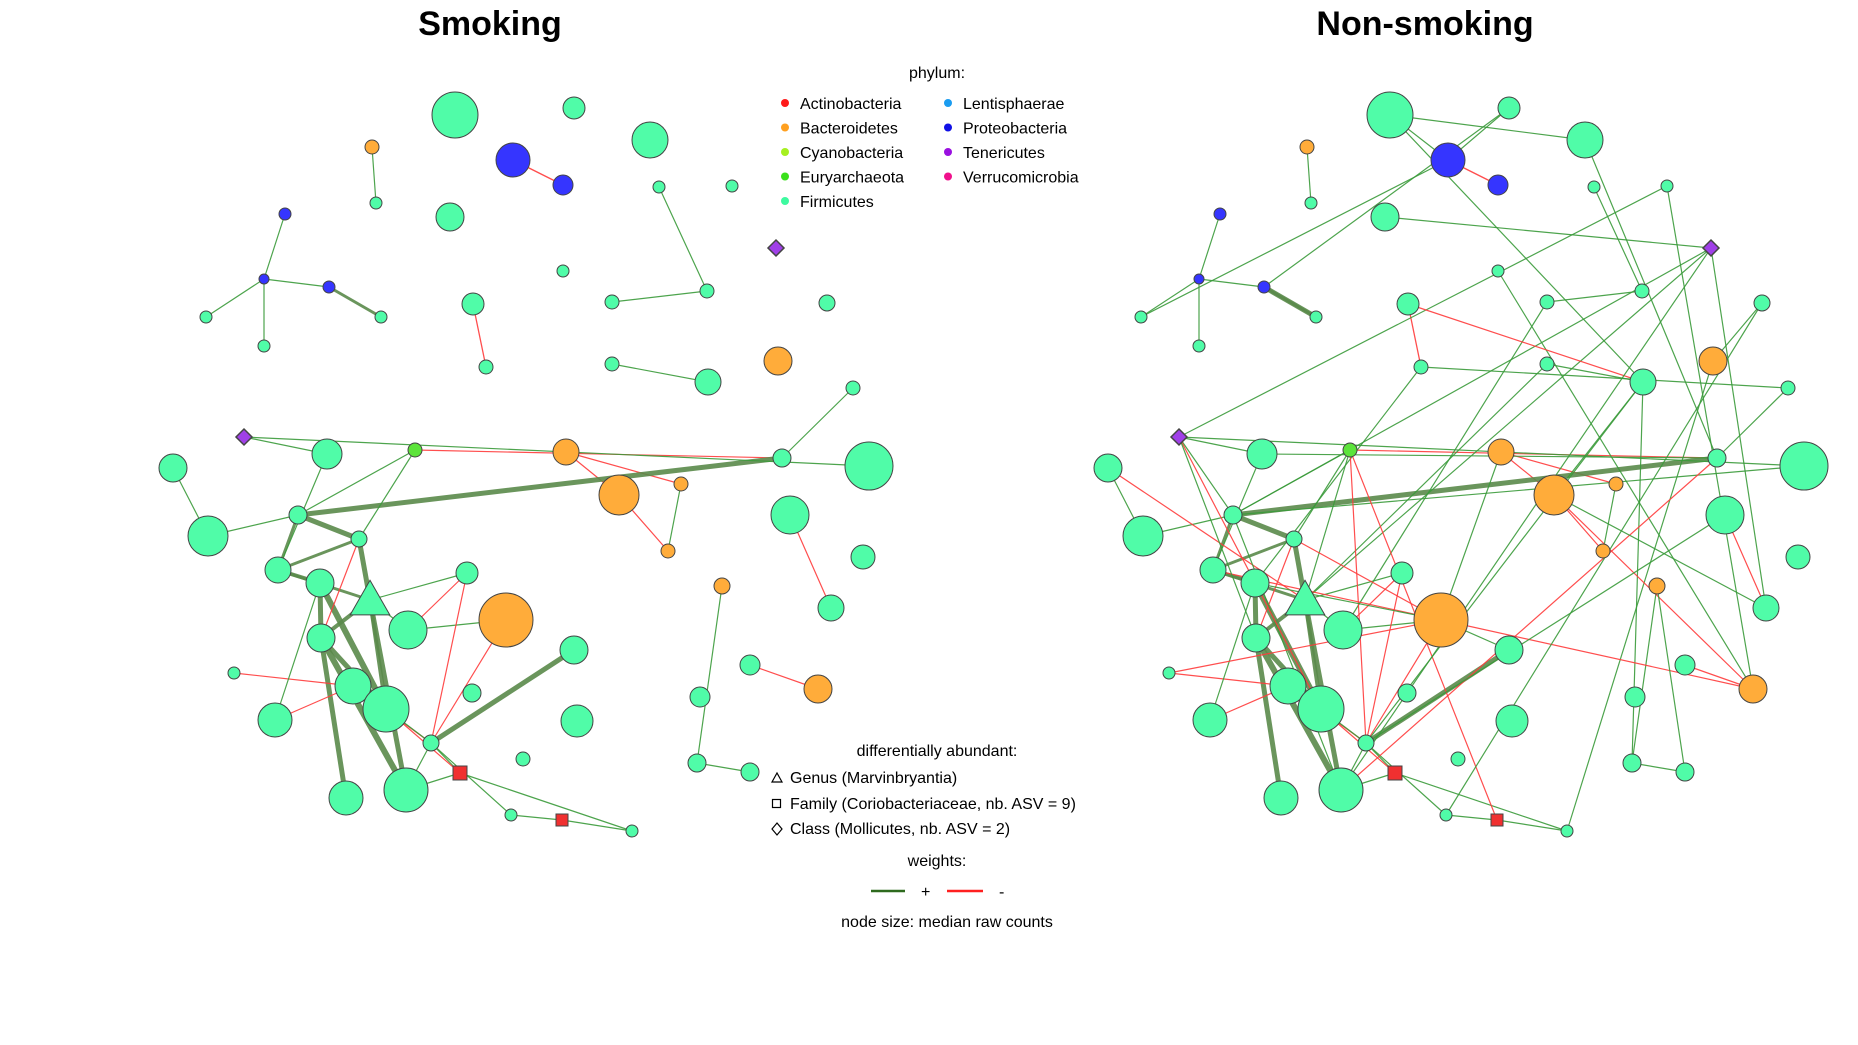 The height and width of the screenshot is (1045, 1858). Describe the element at coordinates (937, 861) in the screenshot. I see `weights-legend-title: weights:` at that location.